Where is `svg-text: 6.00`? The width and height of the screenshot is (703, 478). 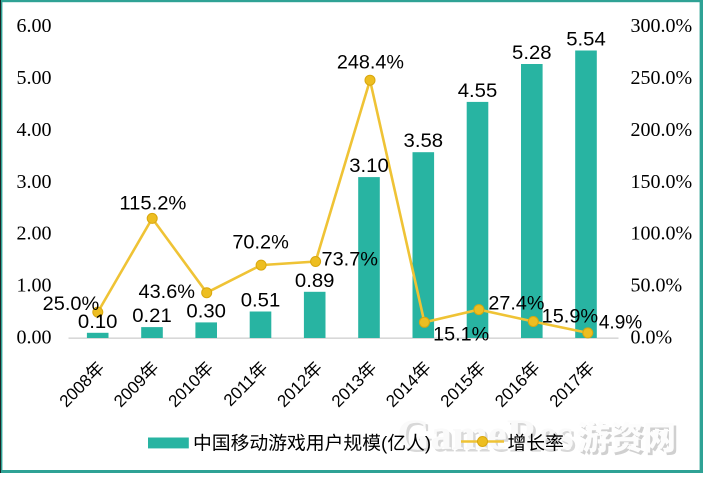
svg-text: 6.00 is located at coordinates (34, 26).